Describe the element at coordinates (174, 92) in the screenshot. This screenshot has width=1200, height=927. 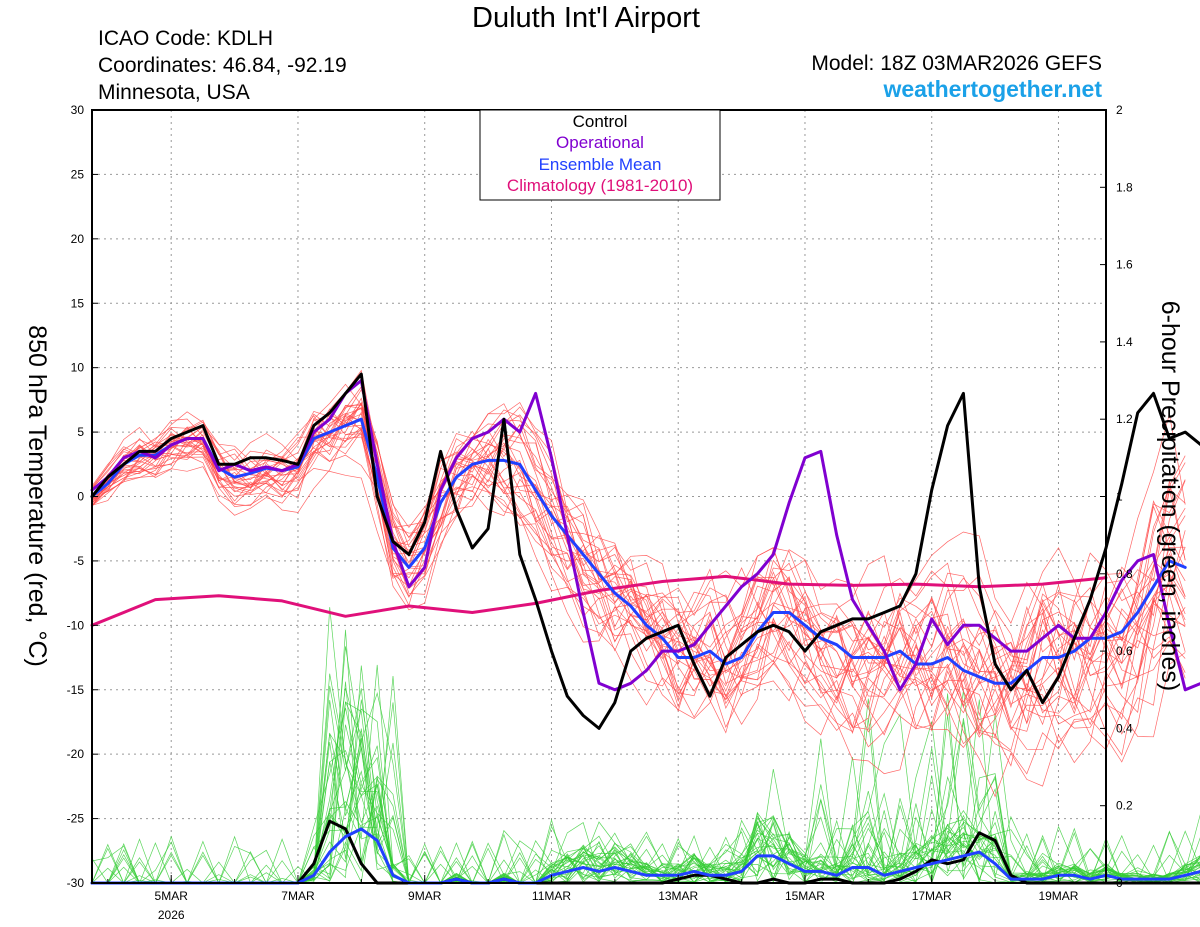
I see `region: Minnesota, USA` at that location.